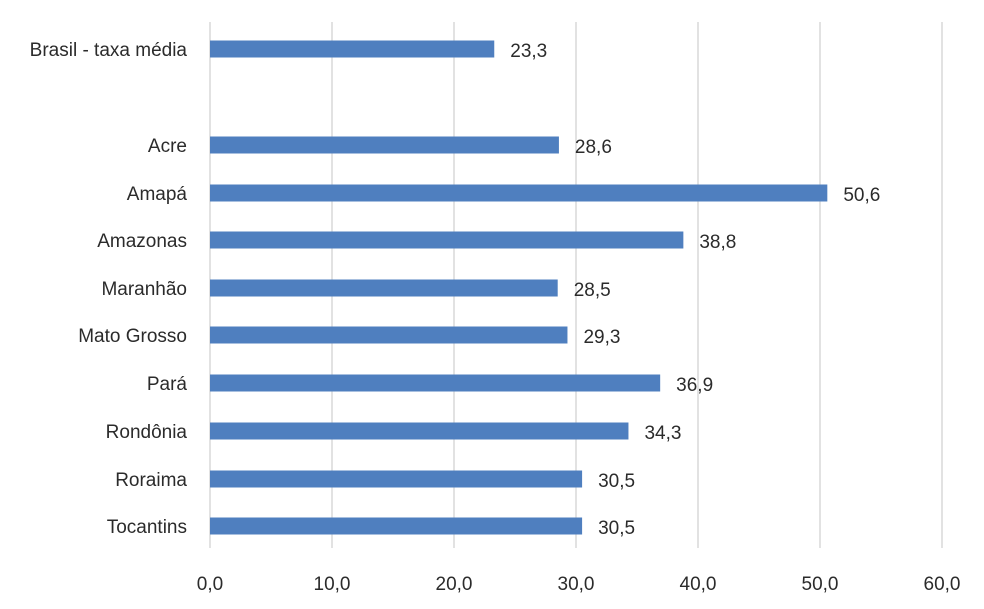 The height and width of the screenshot is (609, 984). What do you see at coordinates (151, 480) in the screenshot?
I see `category-label: Roraima` at bounding box center [151, 480].